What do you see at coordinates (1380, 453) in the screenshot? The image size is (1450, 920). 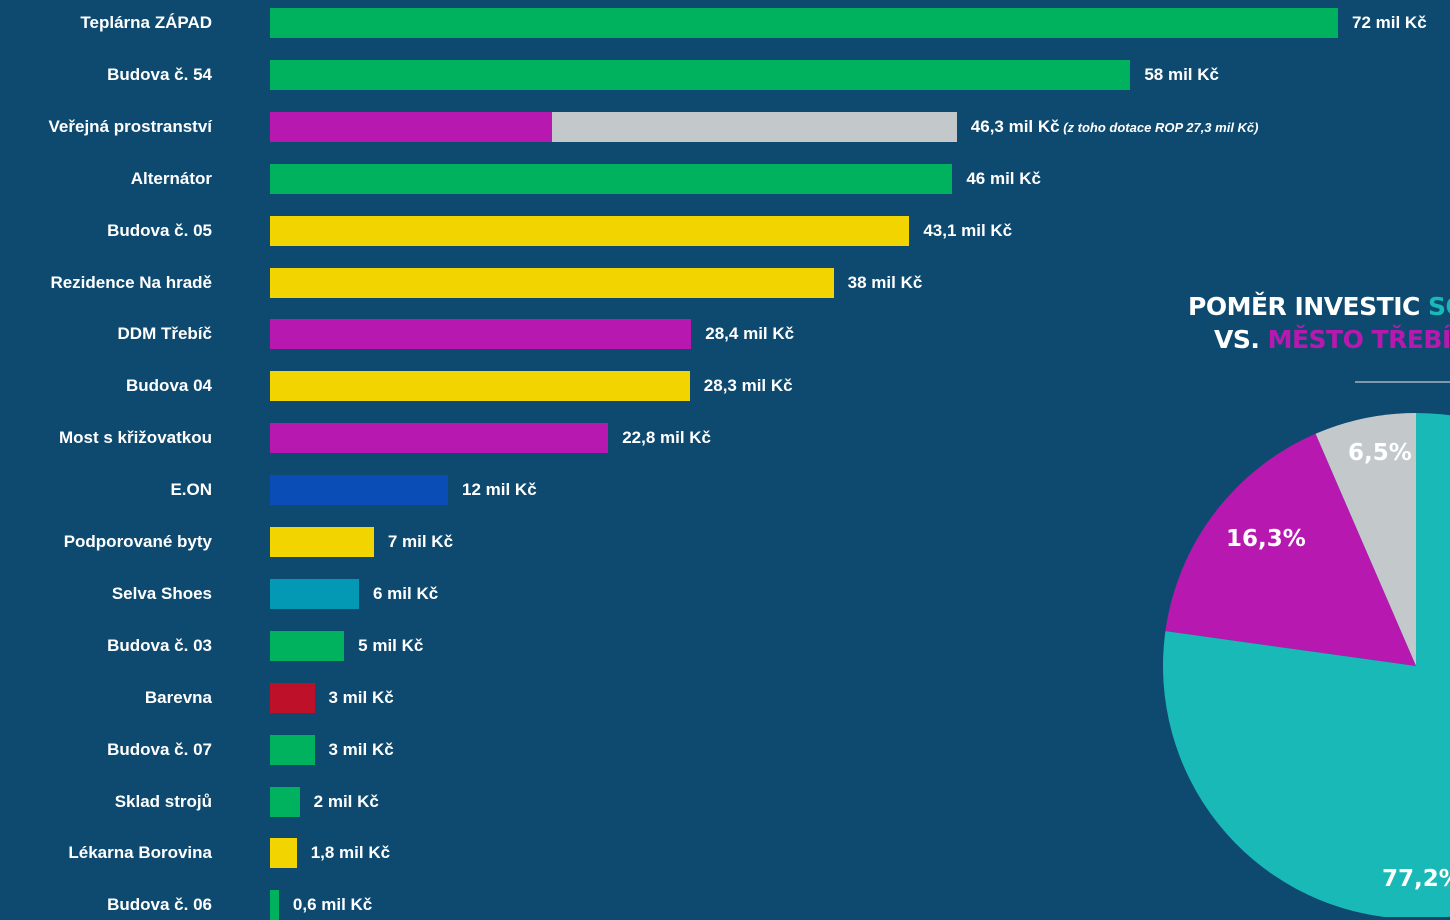 I see `pie-slice-label: 6,5%` at bounding box center [1380, 453].